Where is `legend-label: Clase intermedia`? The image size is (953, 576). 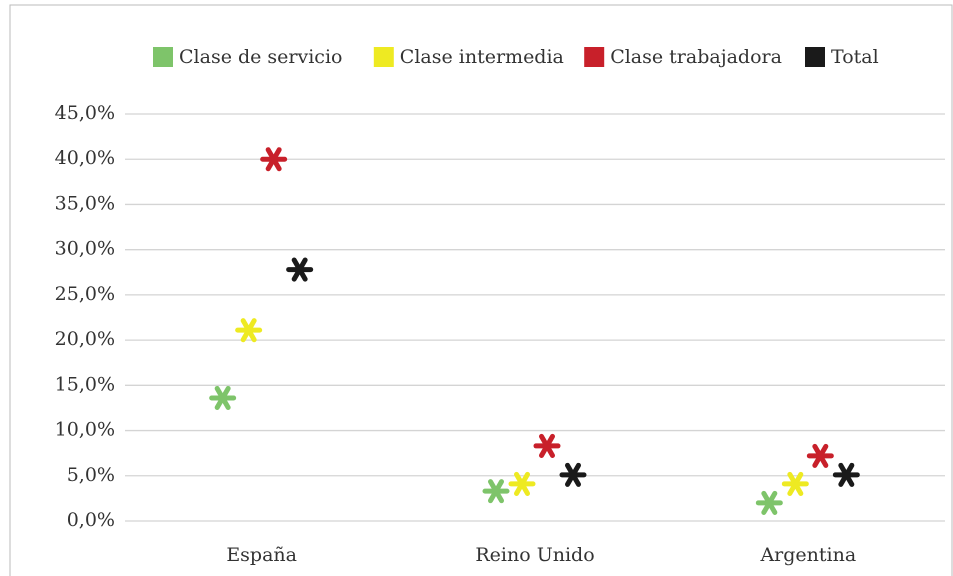
legend-label: Clase intermedia is located at coordinates (482, 57).